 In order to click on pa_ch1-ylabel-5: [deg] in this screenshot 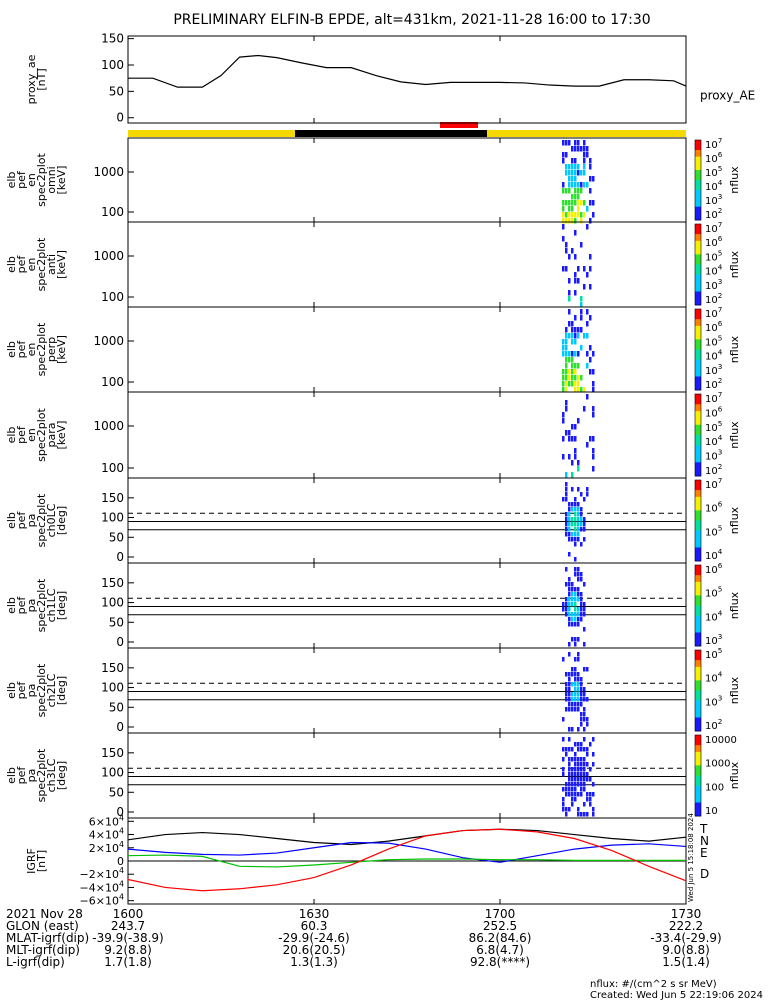, I will do `click(61, 605)`.